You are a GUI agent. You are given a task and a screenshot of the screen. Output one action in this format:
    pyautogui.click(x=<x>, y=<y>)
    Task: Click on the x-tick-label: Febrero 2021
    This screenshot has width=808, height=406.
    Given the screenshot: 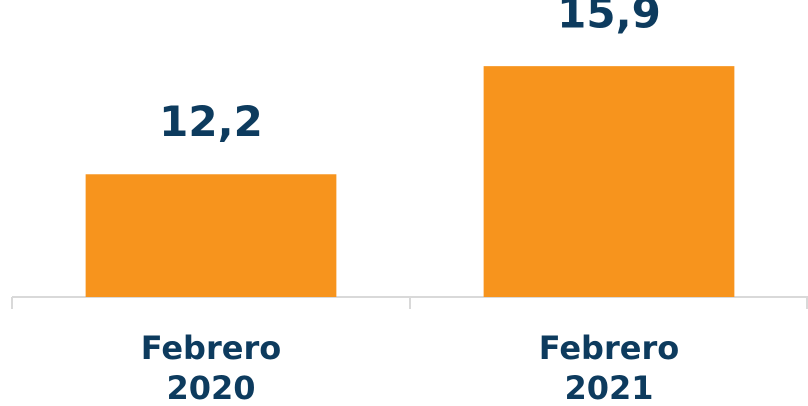 What is the action you would take?
    pyautogui.click(x=609, y=367)
    